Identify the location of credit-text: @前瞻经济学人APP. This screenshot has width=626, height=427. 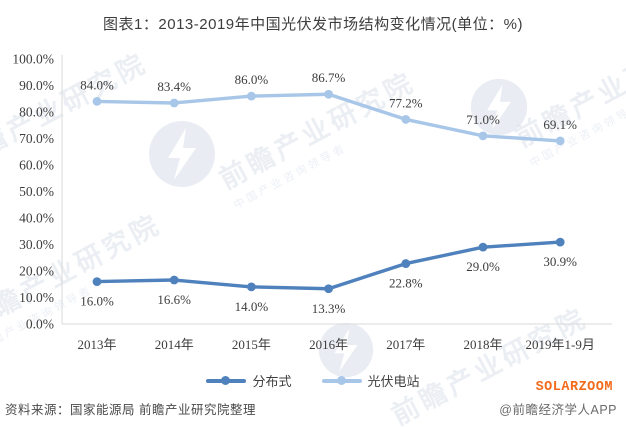
(558, 410).